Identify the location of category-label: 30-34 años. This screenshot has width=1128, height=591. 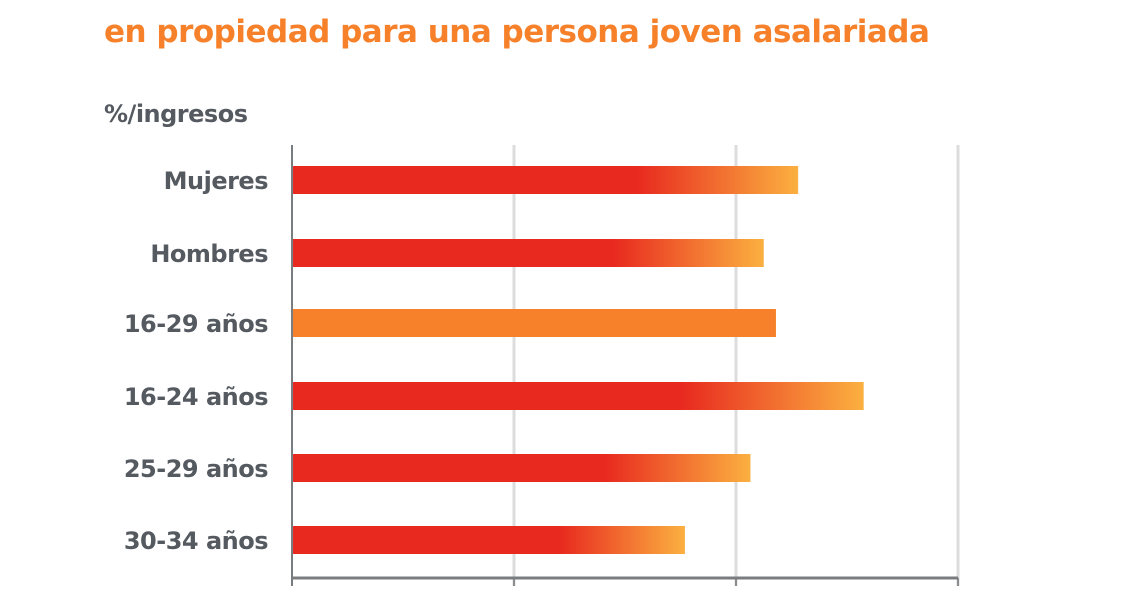
(196, 541).